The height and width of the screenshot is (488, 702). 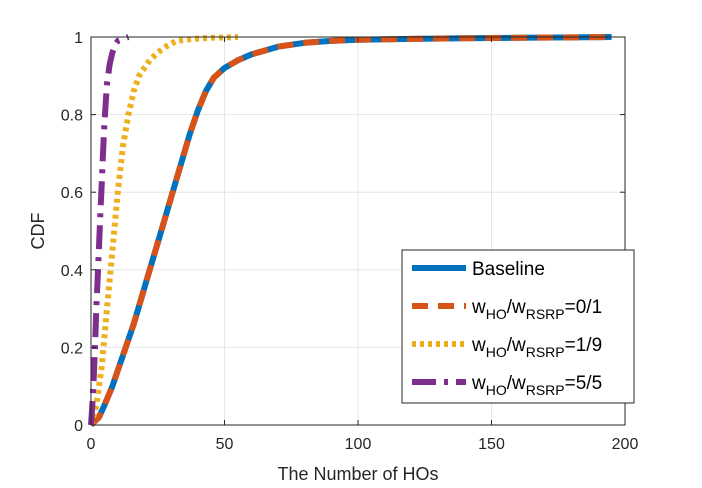 I want to click on legend-label-ratio-5-5: wHO/wRSRP=5/5, so click(x=536, y=385).